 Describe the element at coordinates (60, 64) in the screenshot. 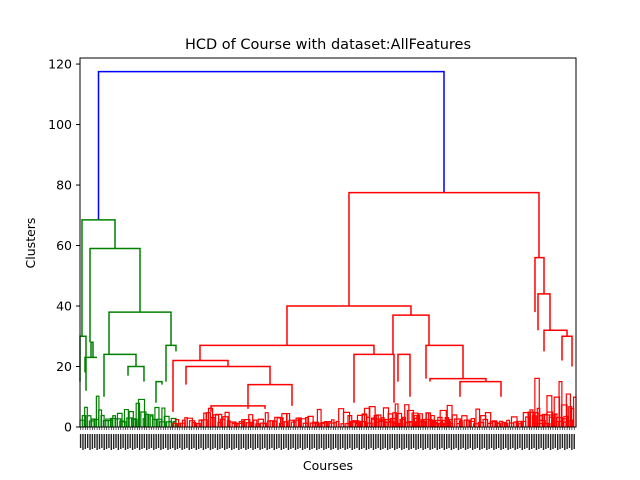

I see `y-tick-label-120: 120` at that location.